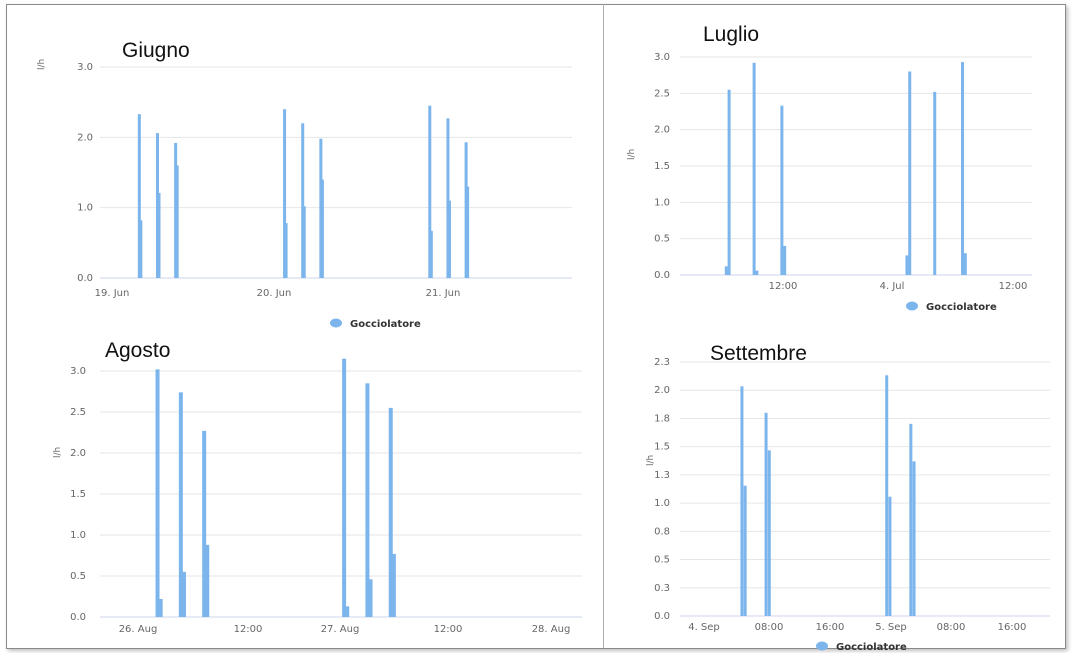  Describe the element at coordinates (891, 627) in the screenshot. I see `x-tick-label: 5. Sep` at that location.